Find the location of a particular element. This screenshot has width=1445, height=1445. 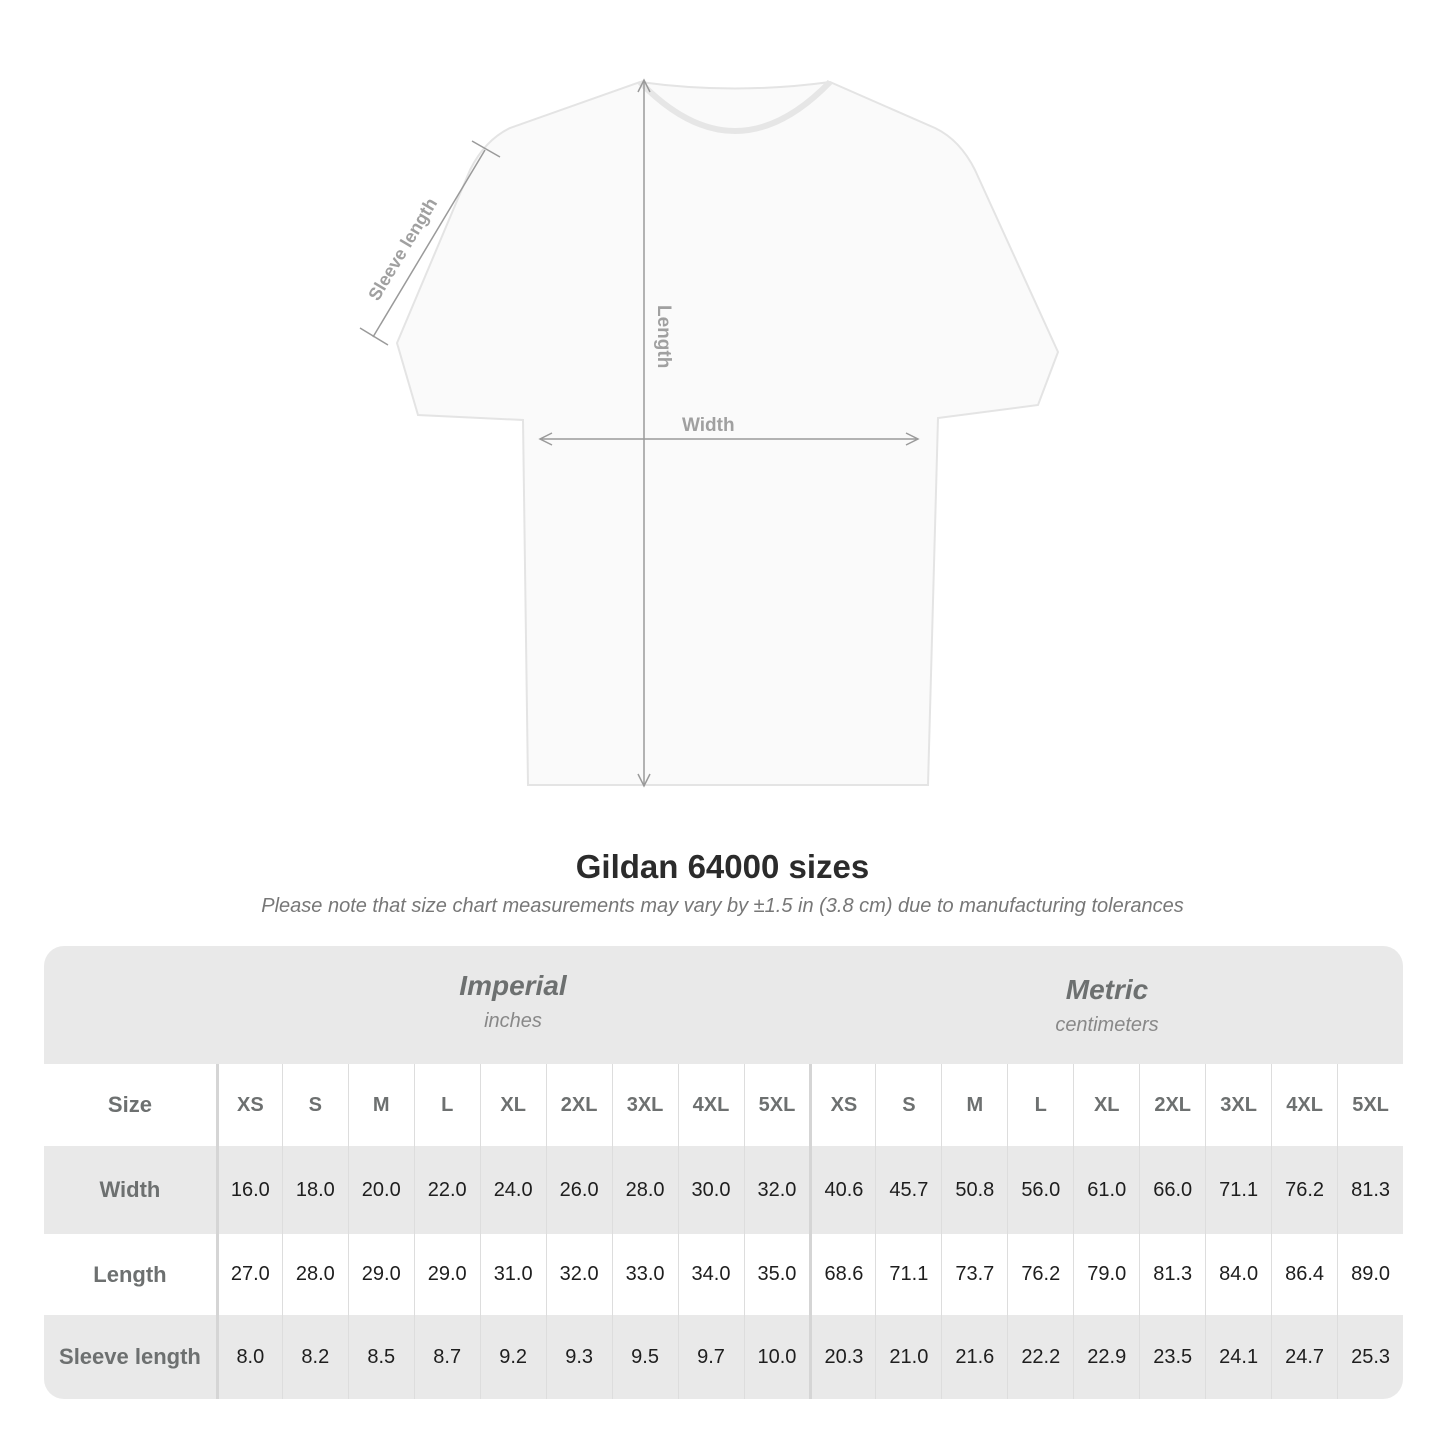

width-label: Width is located at coordinates (708, 425).